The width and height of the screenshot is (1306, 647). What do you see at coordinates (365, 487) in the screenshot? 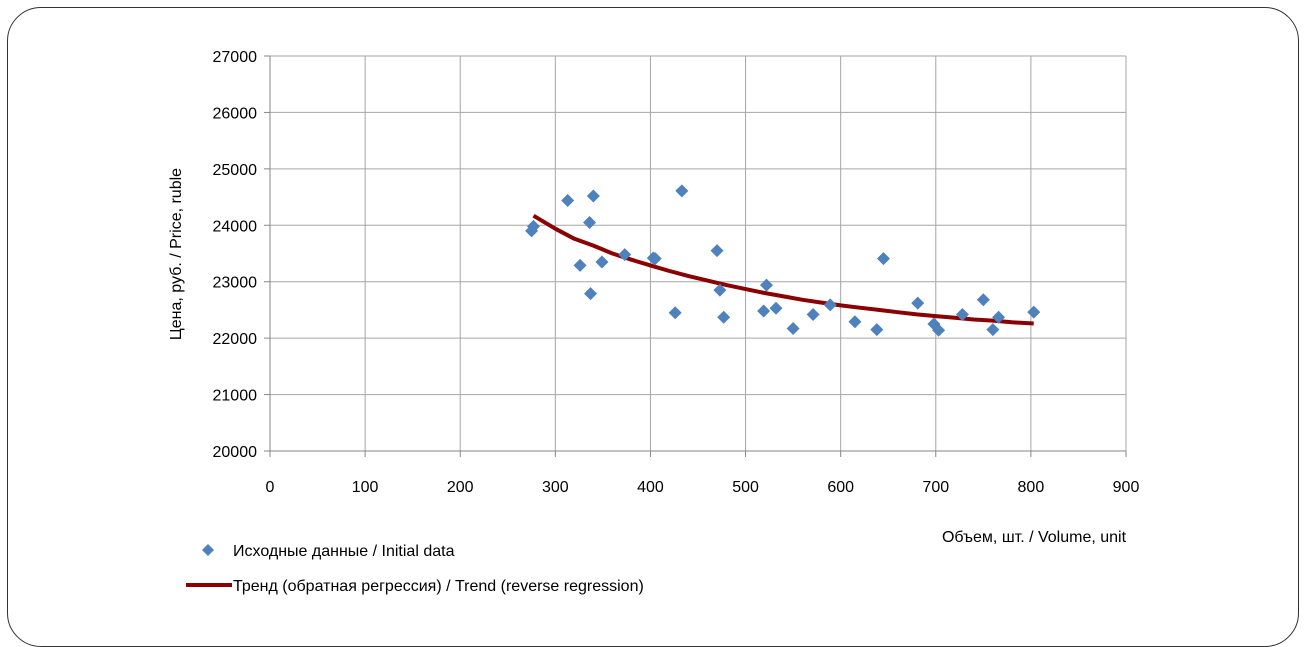
I see `x-tick-label: 100` at bounding box center [365, 487].